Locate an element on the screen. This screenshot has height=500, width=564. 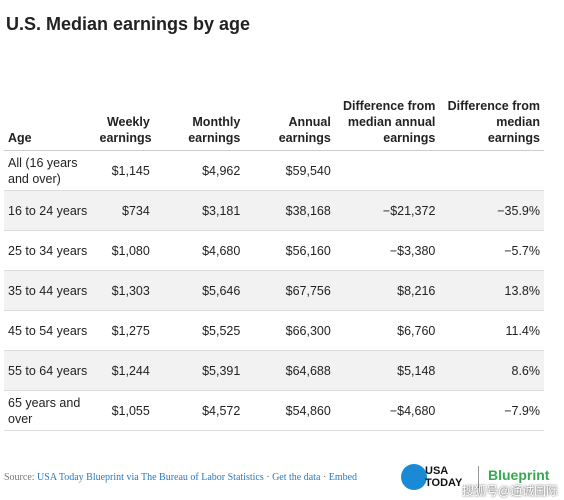
source-label: Source: is located at coordinates (19, 477).